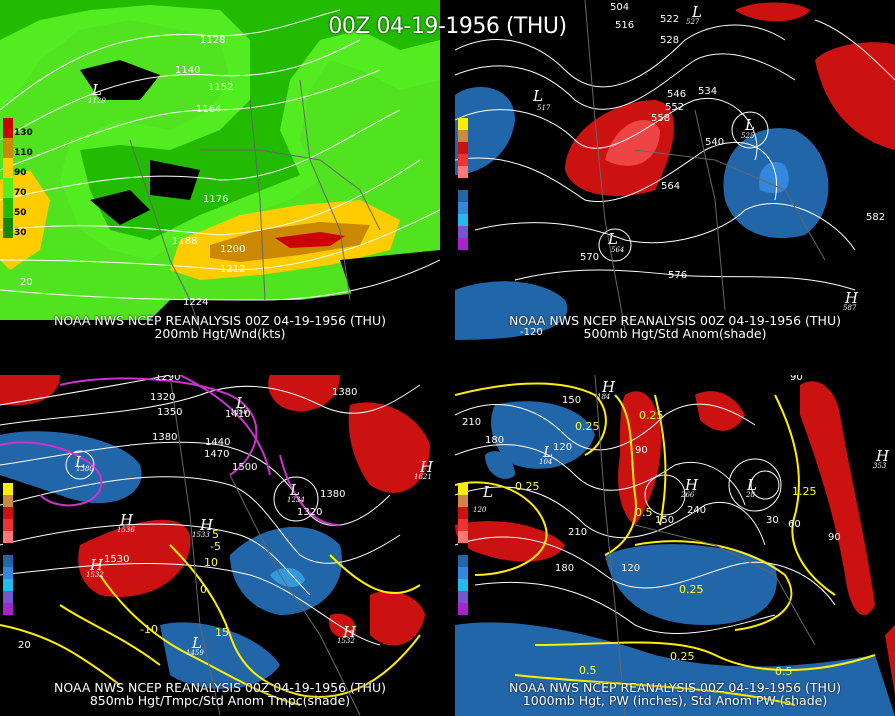  I want to click on high-center-value: 1533, so click(201, 535).